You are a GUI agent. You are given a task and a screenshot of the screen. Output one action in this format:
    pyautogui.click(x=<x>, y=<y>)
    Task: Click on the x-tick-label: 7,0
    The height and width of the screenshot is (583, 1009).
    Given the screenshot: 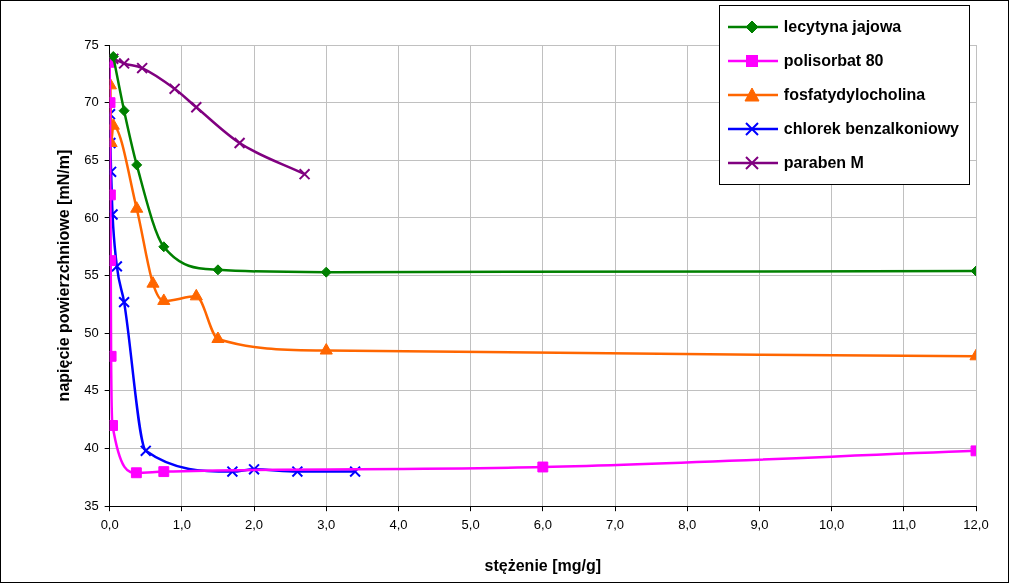 What is the action you would take?
    pyautogui.click(x=615, y=524)
    